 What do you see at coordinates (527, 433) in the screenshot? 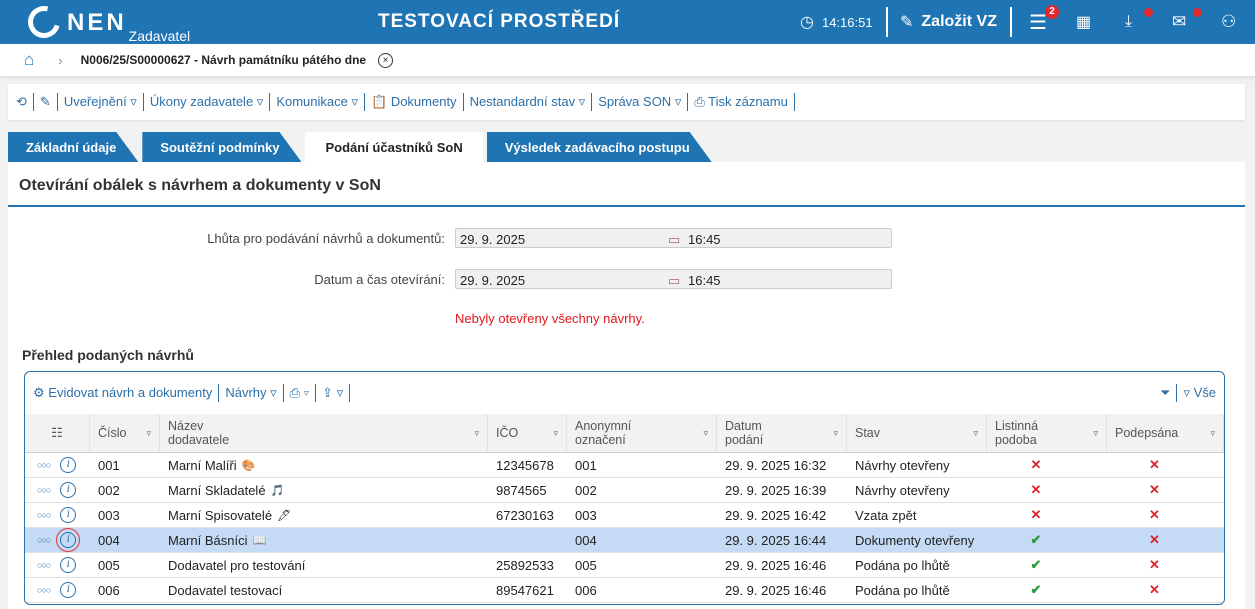
I see `column-header: IČO ▿` at bounding box center [527, 433].